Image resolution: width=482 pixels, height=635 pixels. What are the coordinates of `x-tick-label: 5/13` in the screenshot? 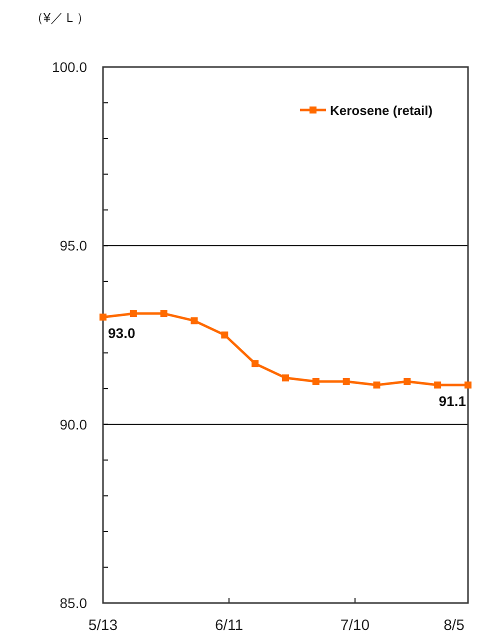 It's located at (103, 625).